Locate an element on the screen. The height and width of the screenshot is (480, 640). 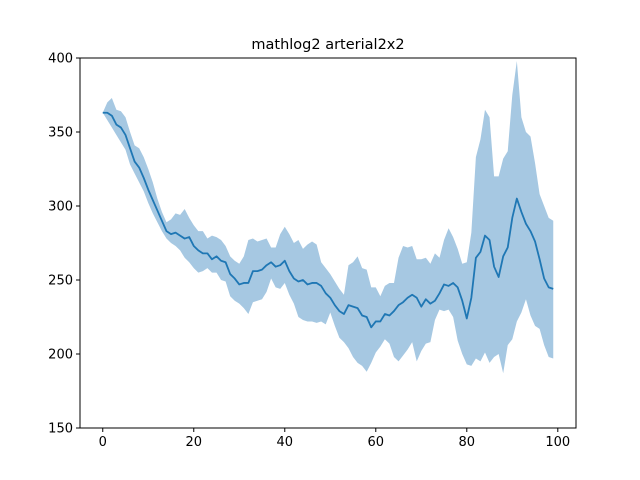
y-tick-label: 400 is located at coordinates (60, 59).